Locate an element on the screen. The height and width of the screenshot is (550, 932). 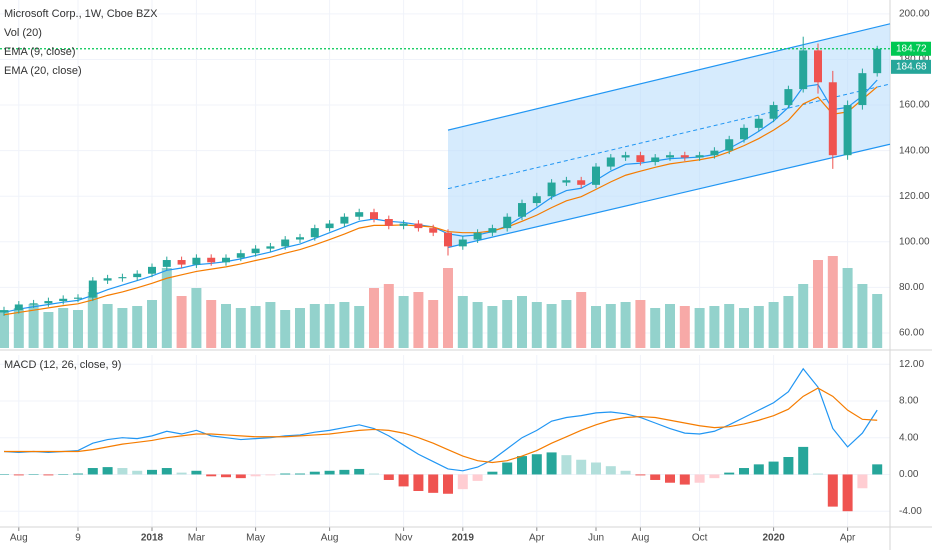
x-tick-label: 9 is located at coordinates (78, 538).